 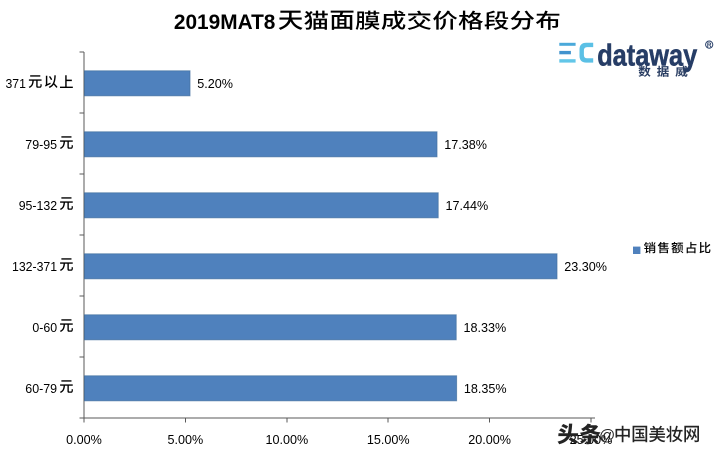 I want to click on svg-text: 18.33%, so click(x=485, y=328).